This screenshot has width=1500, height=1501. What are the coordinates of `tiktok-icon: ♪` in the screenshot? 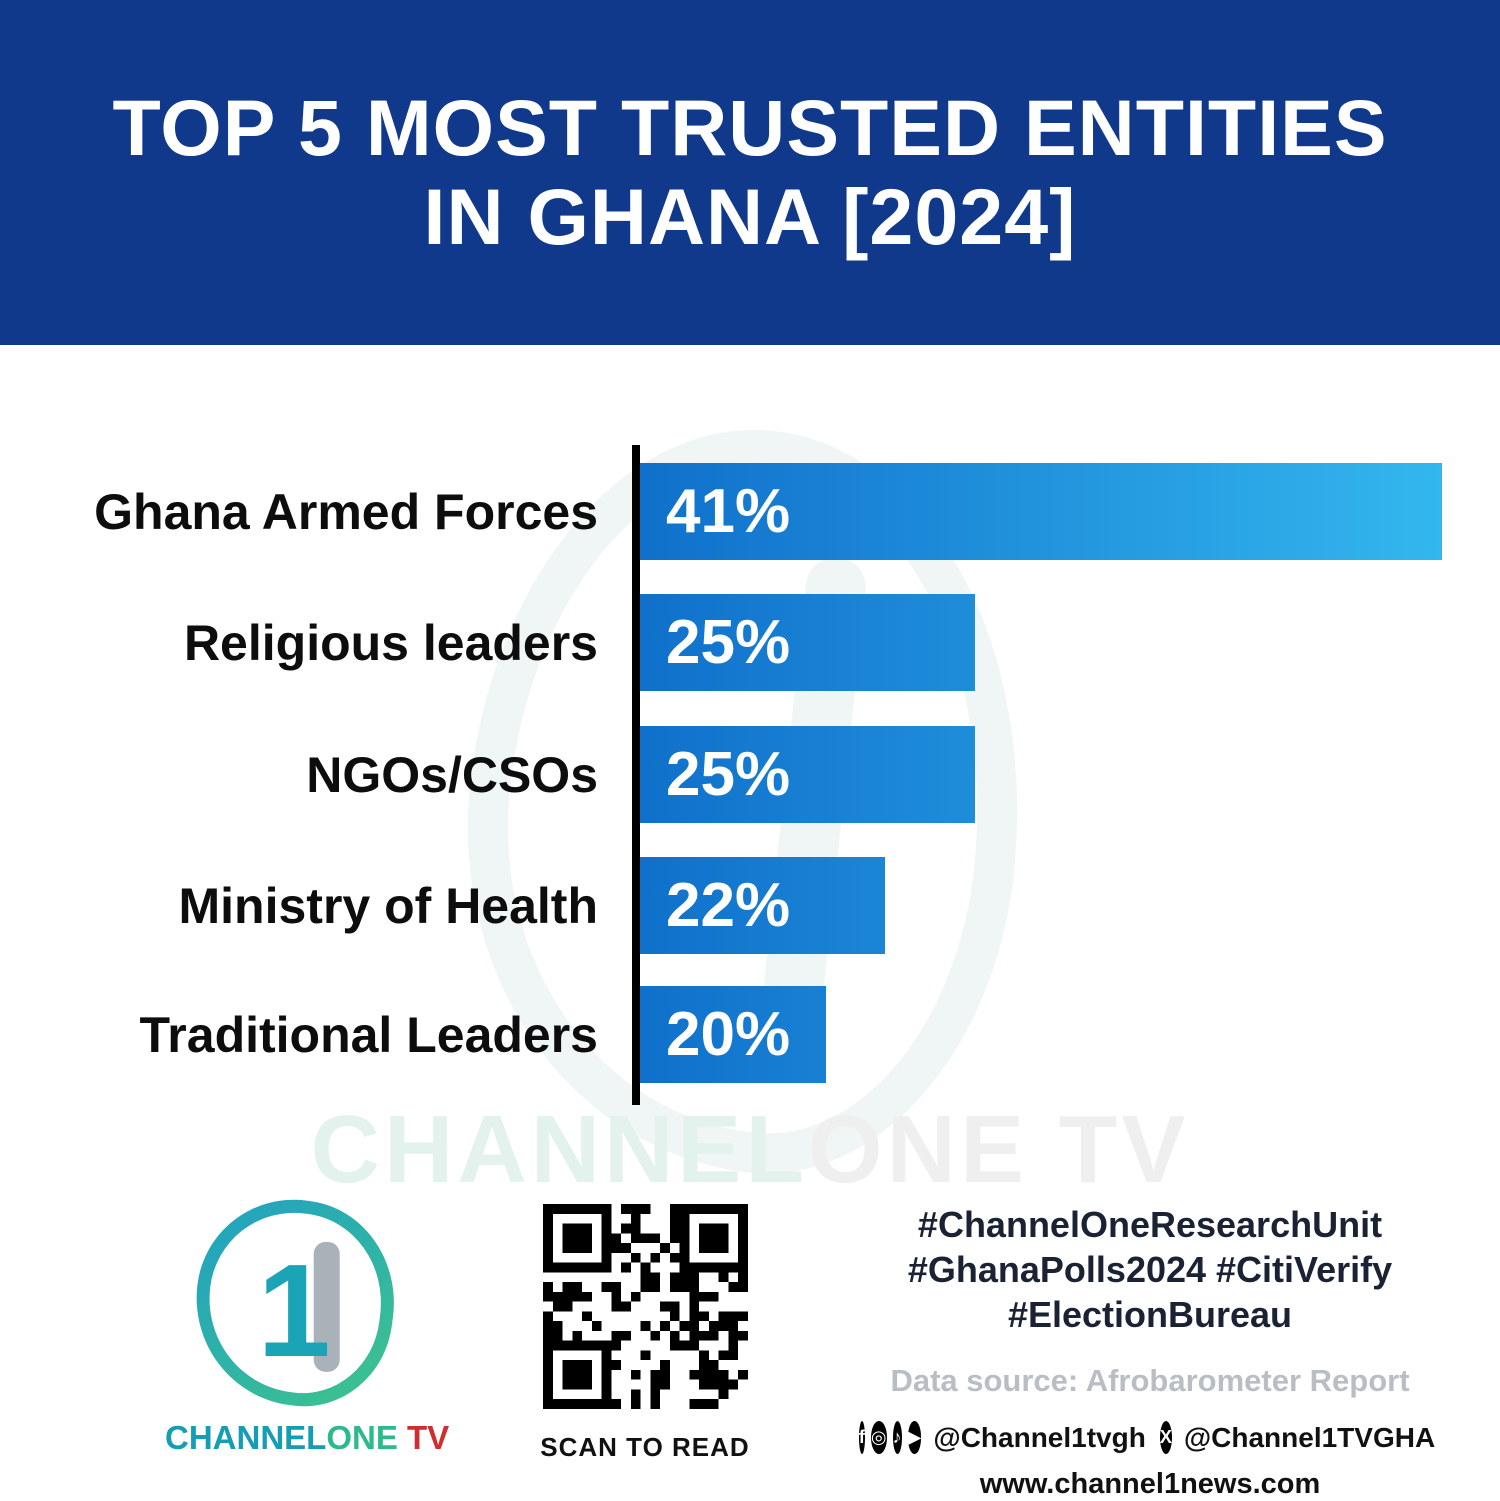 It's located at (897, 1437).